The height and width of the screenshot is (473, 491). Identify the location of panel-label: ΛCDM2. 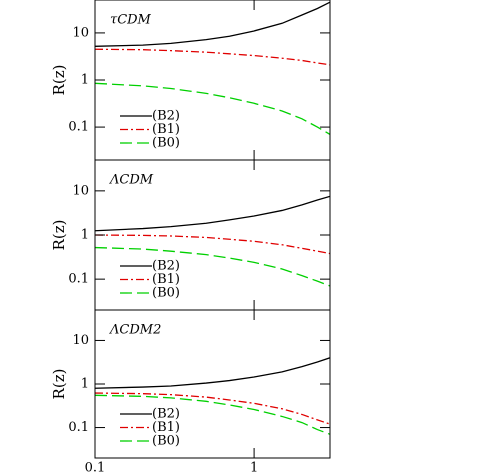
(135, 330).